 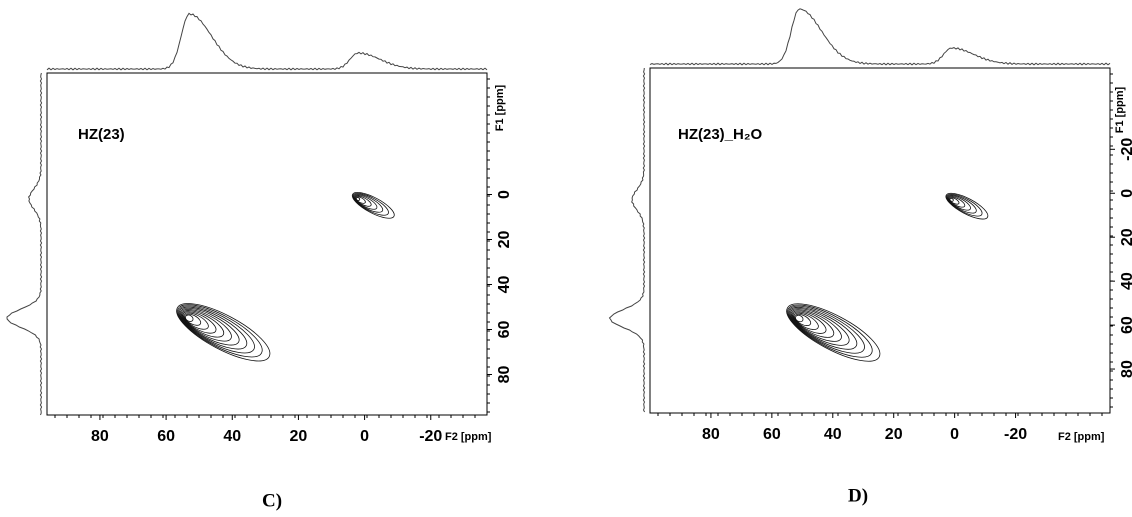 What do you see at coordinates (272, 500) in the screenshot?
I see `panel-label: C)` at bounding box center [272, 500].